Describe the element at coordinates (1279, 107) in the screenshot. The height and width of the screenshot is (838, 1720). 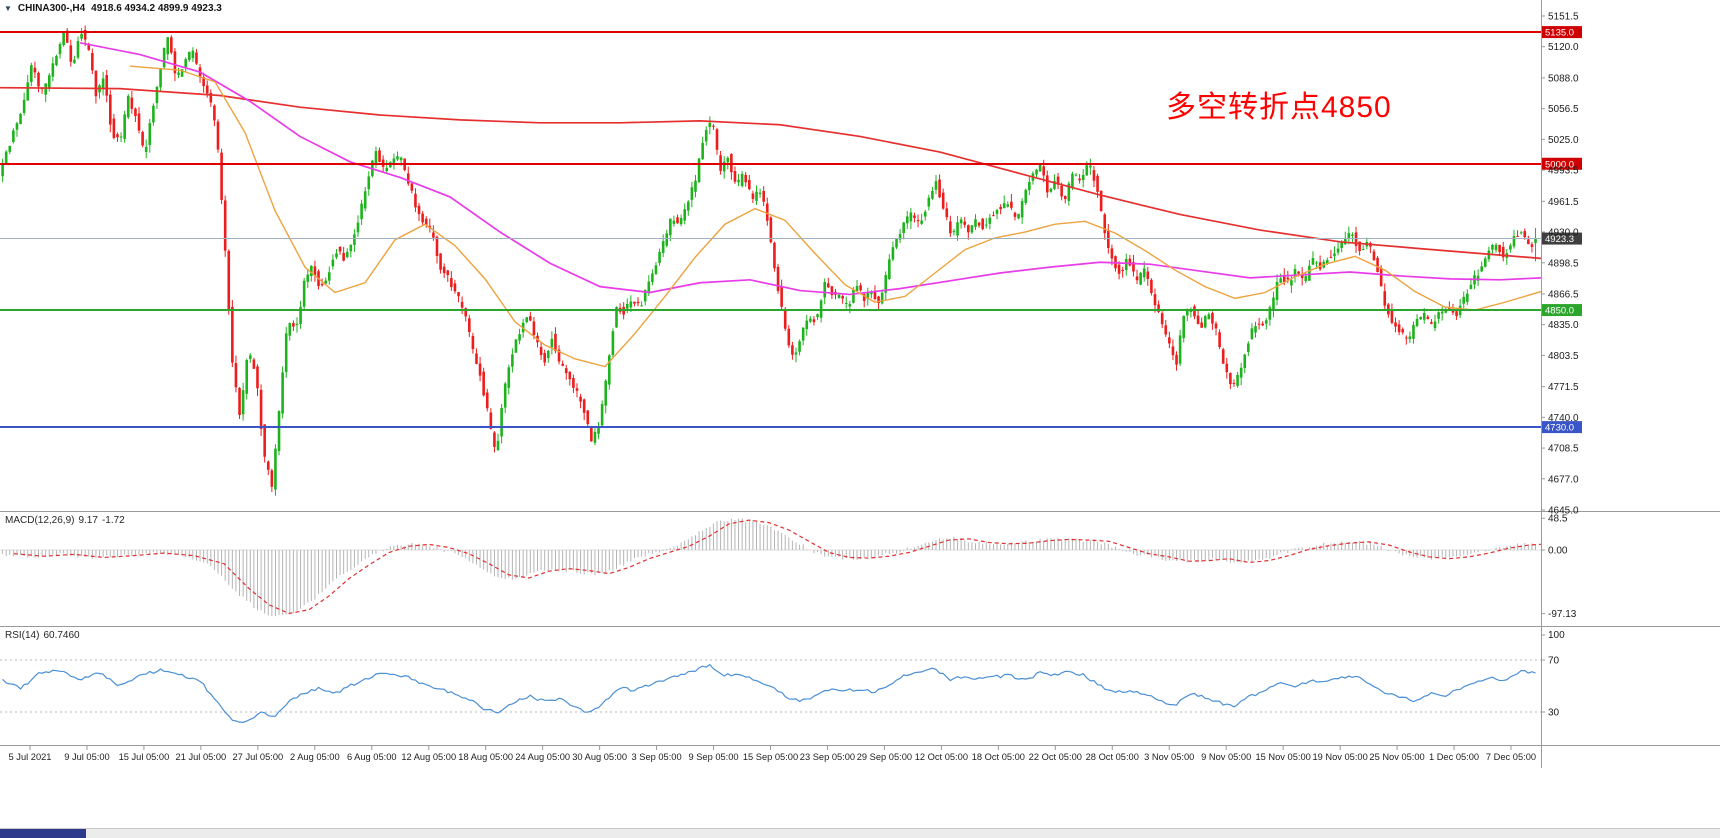
I see `annotation-text: 多空转折点4850` at that location.